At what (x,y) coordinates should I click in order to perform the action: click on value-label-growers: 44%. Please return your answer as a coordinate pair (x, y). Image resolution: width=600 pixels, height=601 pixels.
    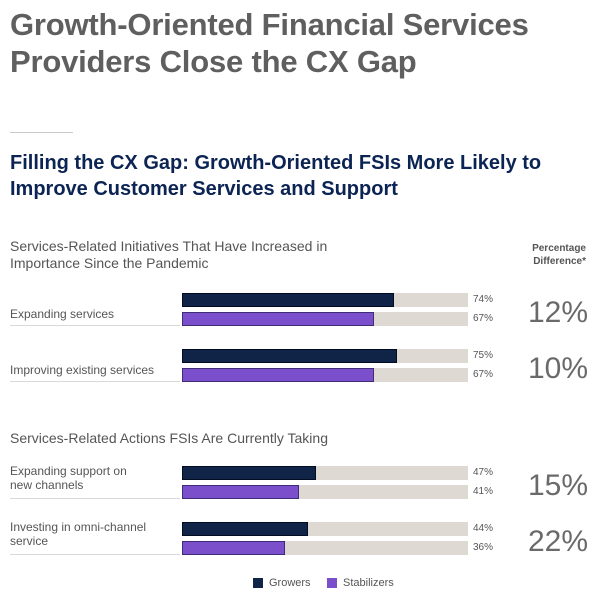
    Looking at the image, I should click on (483, 528).